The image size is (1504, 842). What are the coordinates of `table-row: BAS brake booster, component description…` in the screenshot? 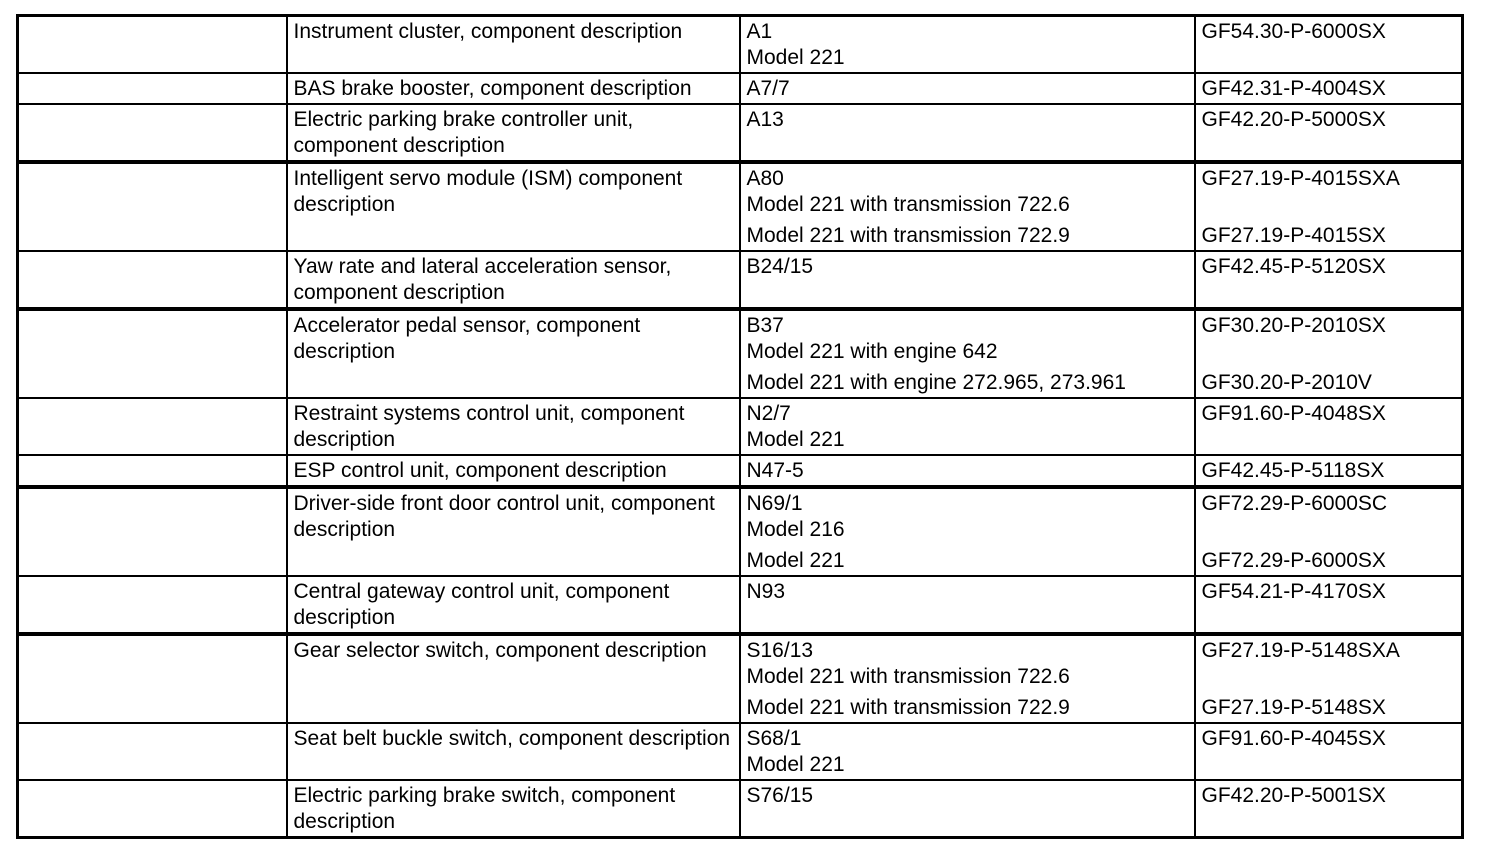 It's located at (740, 88).